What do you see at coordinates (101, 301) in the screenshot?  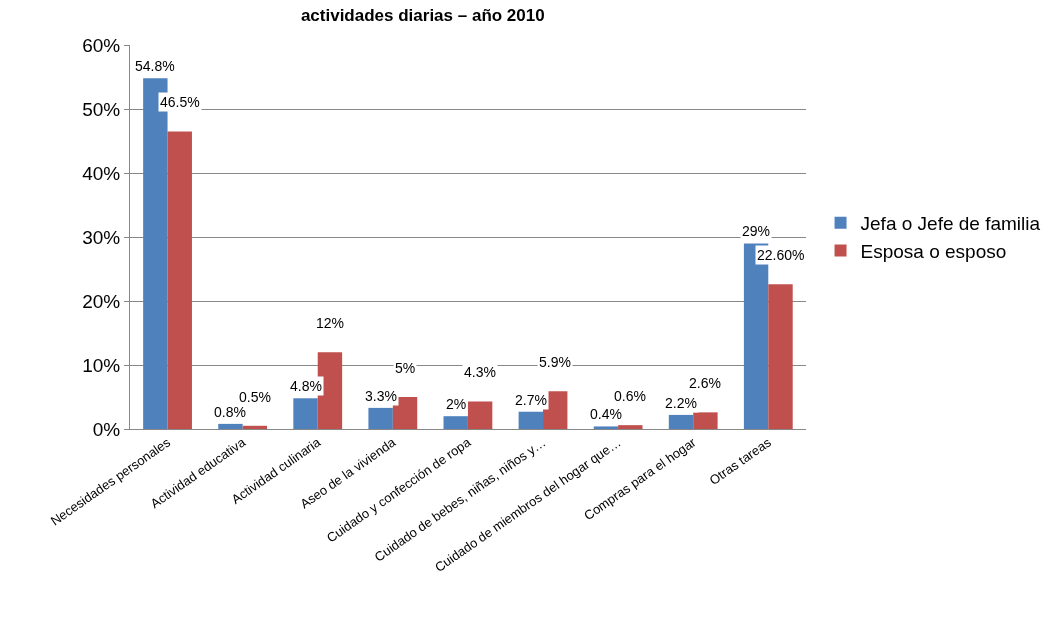 I see `y-tick-label: 20%` at bounding box center [101, 301].